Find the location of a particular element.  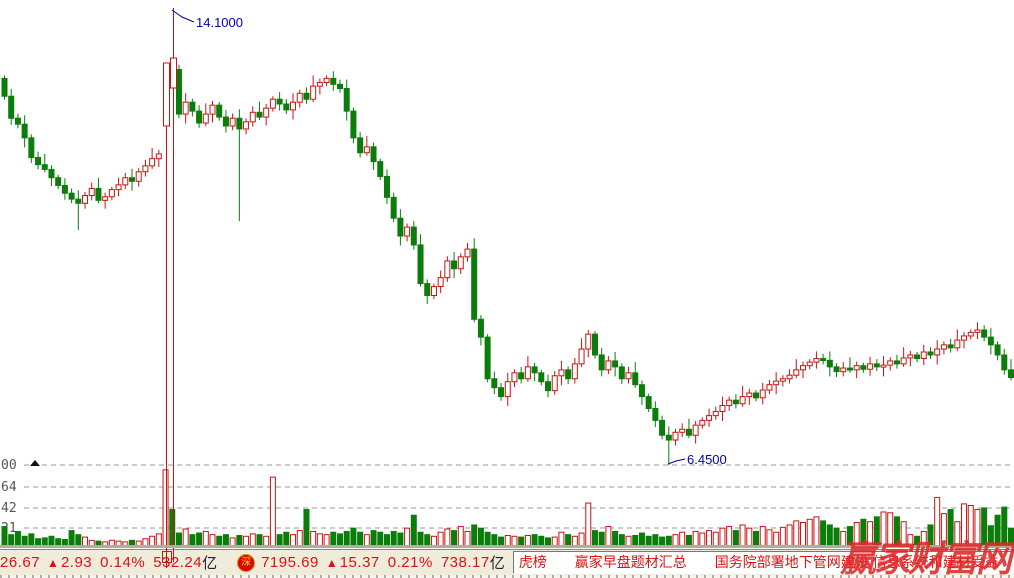

pane-separator is located at coordinates (507, 546).